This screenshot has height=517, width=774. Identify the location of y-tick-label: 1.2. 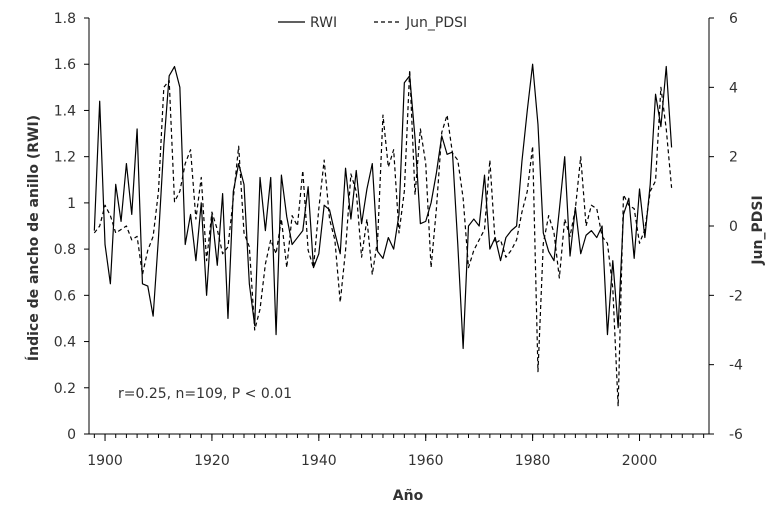
(65, 158).